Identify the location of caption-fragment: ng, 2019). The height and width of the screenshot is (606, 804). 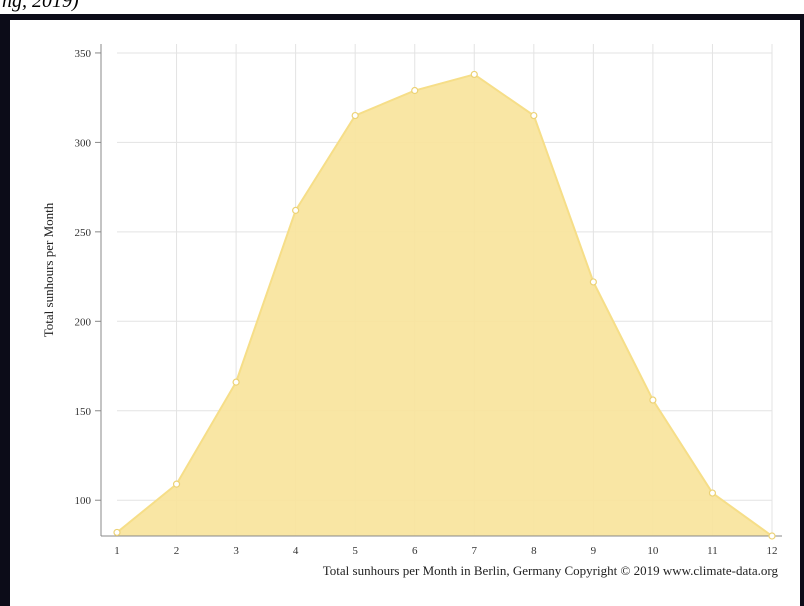
(40, 6).